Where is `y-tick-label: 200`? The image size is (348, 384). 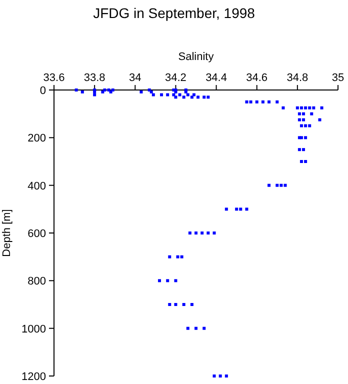 y-tick-label: 200 is located at coordinates (37, 138).